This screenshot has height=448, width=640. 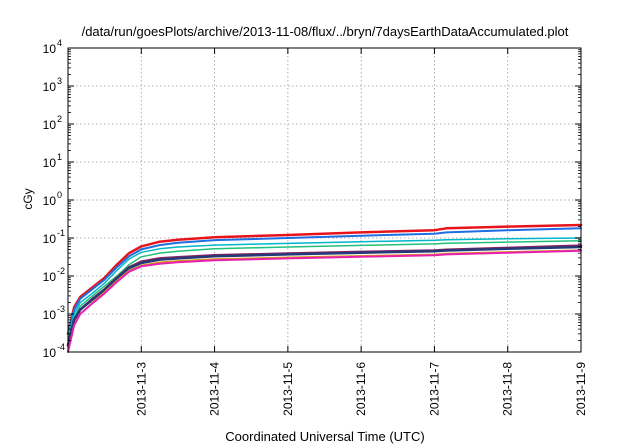 I want to click on y-tick-label: 10 -2, so click(x=54, y=275).